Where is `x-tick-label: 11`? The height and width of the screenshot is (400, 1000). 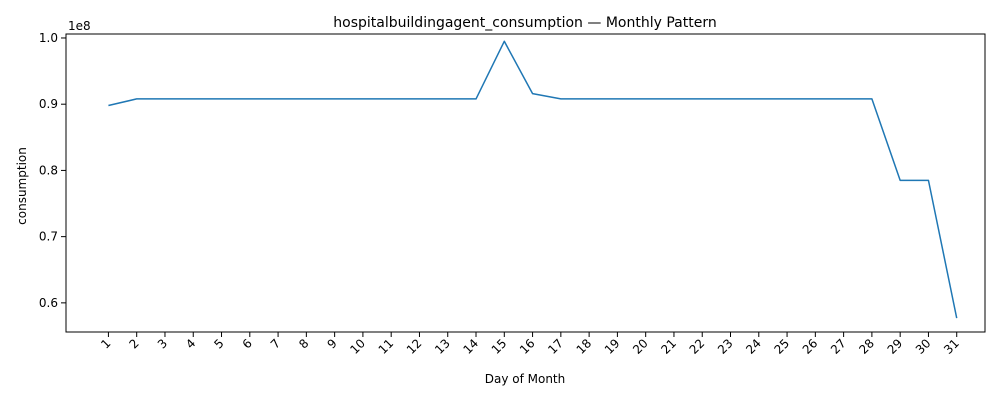 x-tick-label: 11 is located at coordinates (386, 346).